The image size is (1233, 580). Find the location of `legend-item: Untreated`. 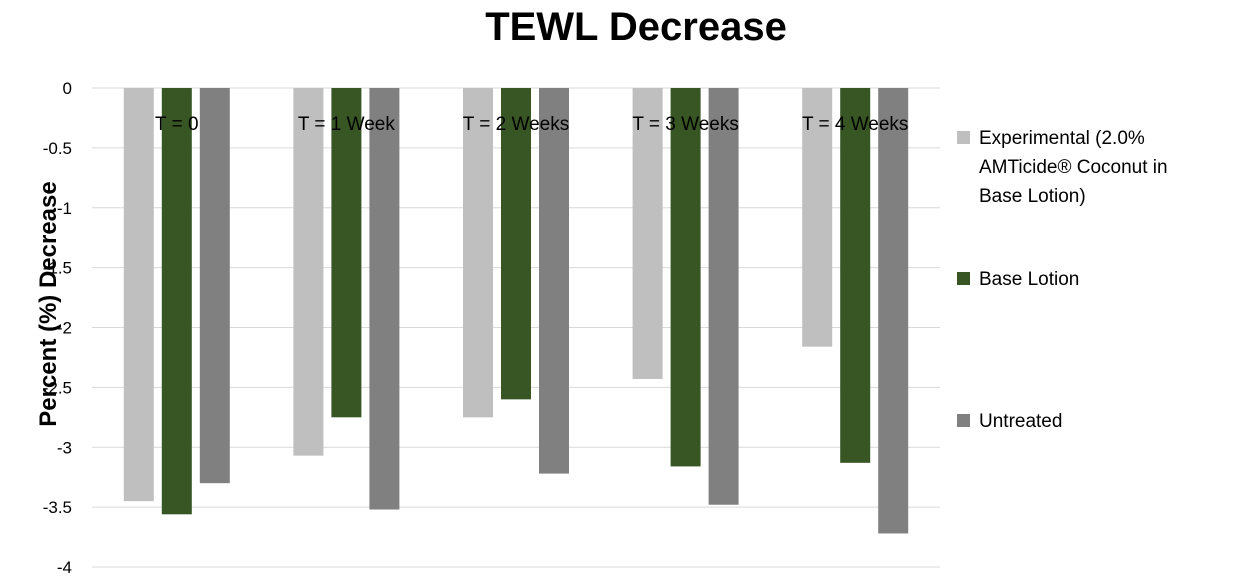

legend-item: Untreated is located at coordinates (1009, 421).